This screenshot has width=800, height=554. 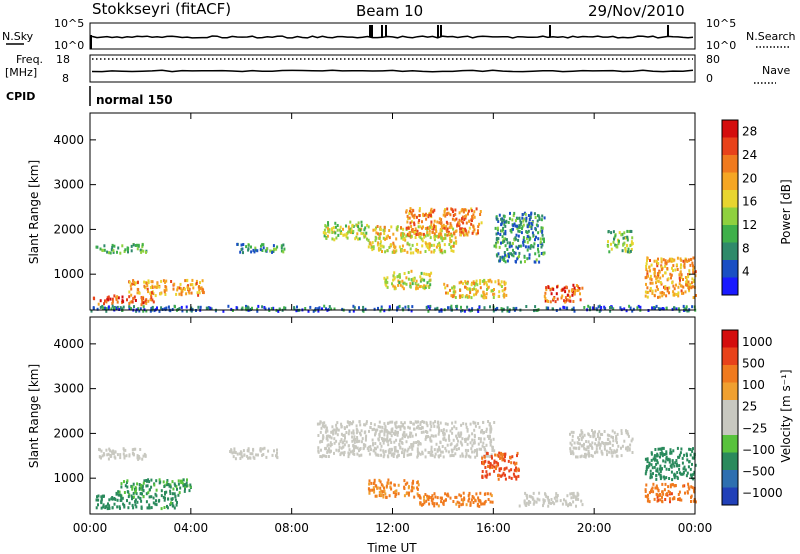 I want to click on cpid-label: CPID, so click(x=20, y=96).